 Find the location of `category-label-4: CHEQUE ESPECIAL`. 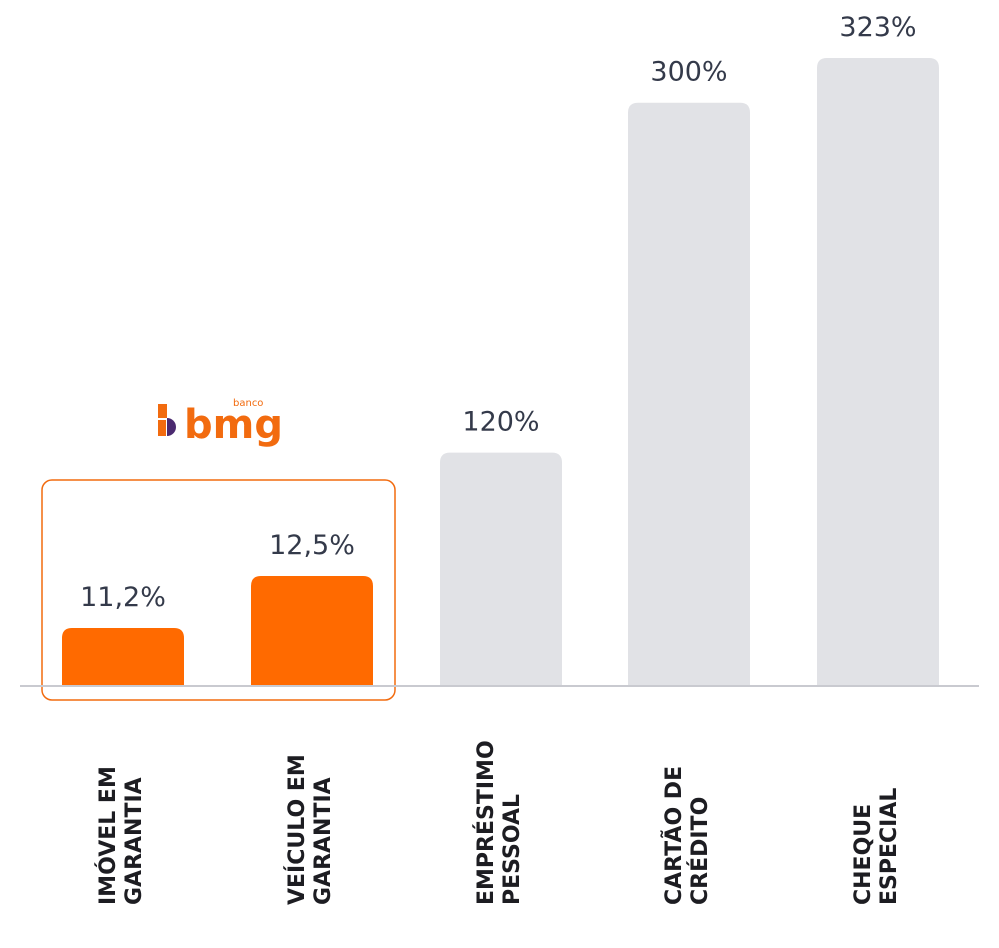

category-label-4: CHEQUE ESPECIAL is located at coordinates (876, 846).